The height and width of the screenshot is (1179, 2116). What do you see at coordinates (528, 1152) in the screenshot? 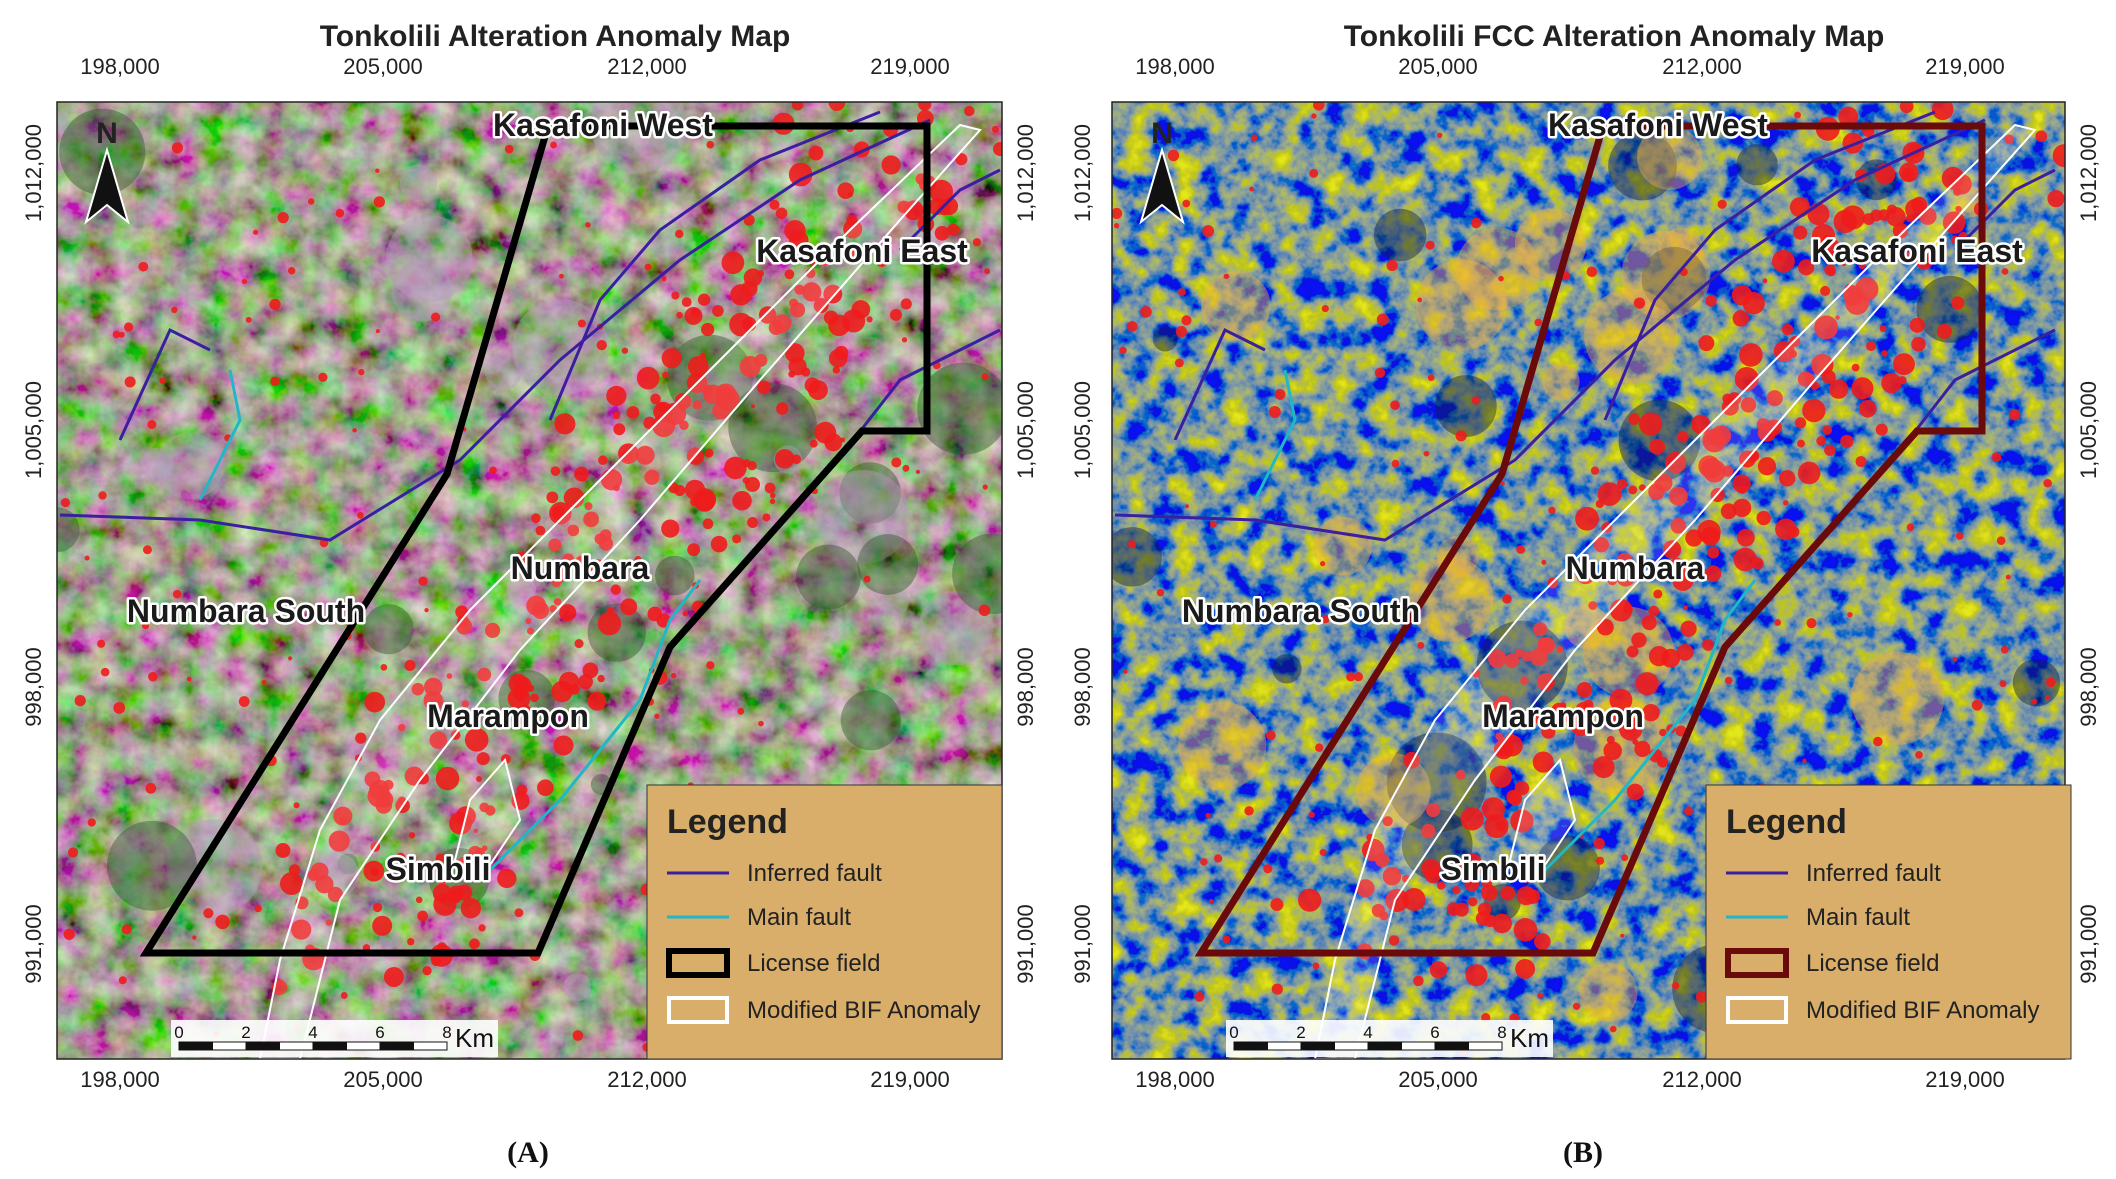
I see `panel-caption: (A)` at bounding box center [528, 1152].